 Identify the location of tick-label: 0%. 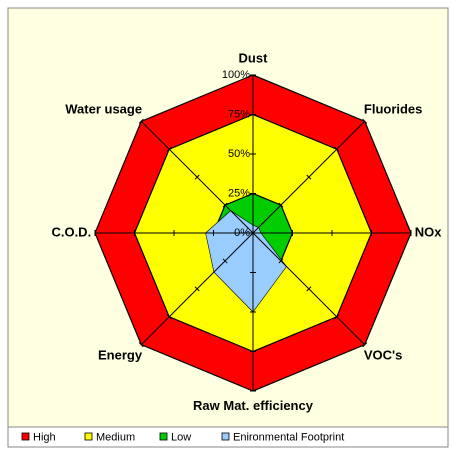
(242, 233).